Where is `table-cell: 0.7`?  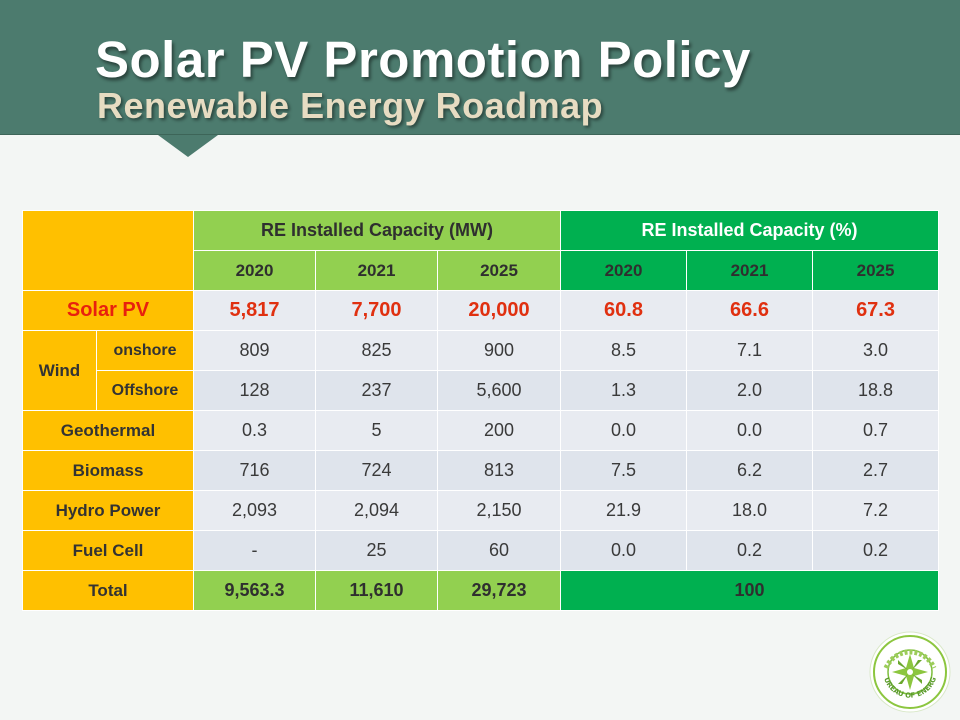 table-cell: 0.7 is located at coordinates (876, 430).